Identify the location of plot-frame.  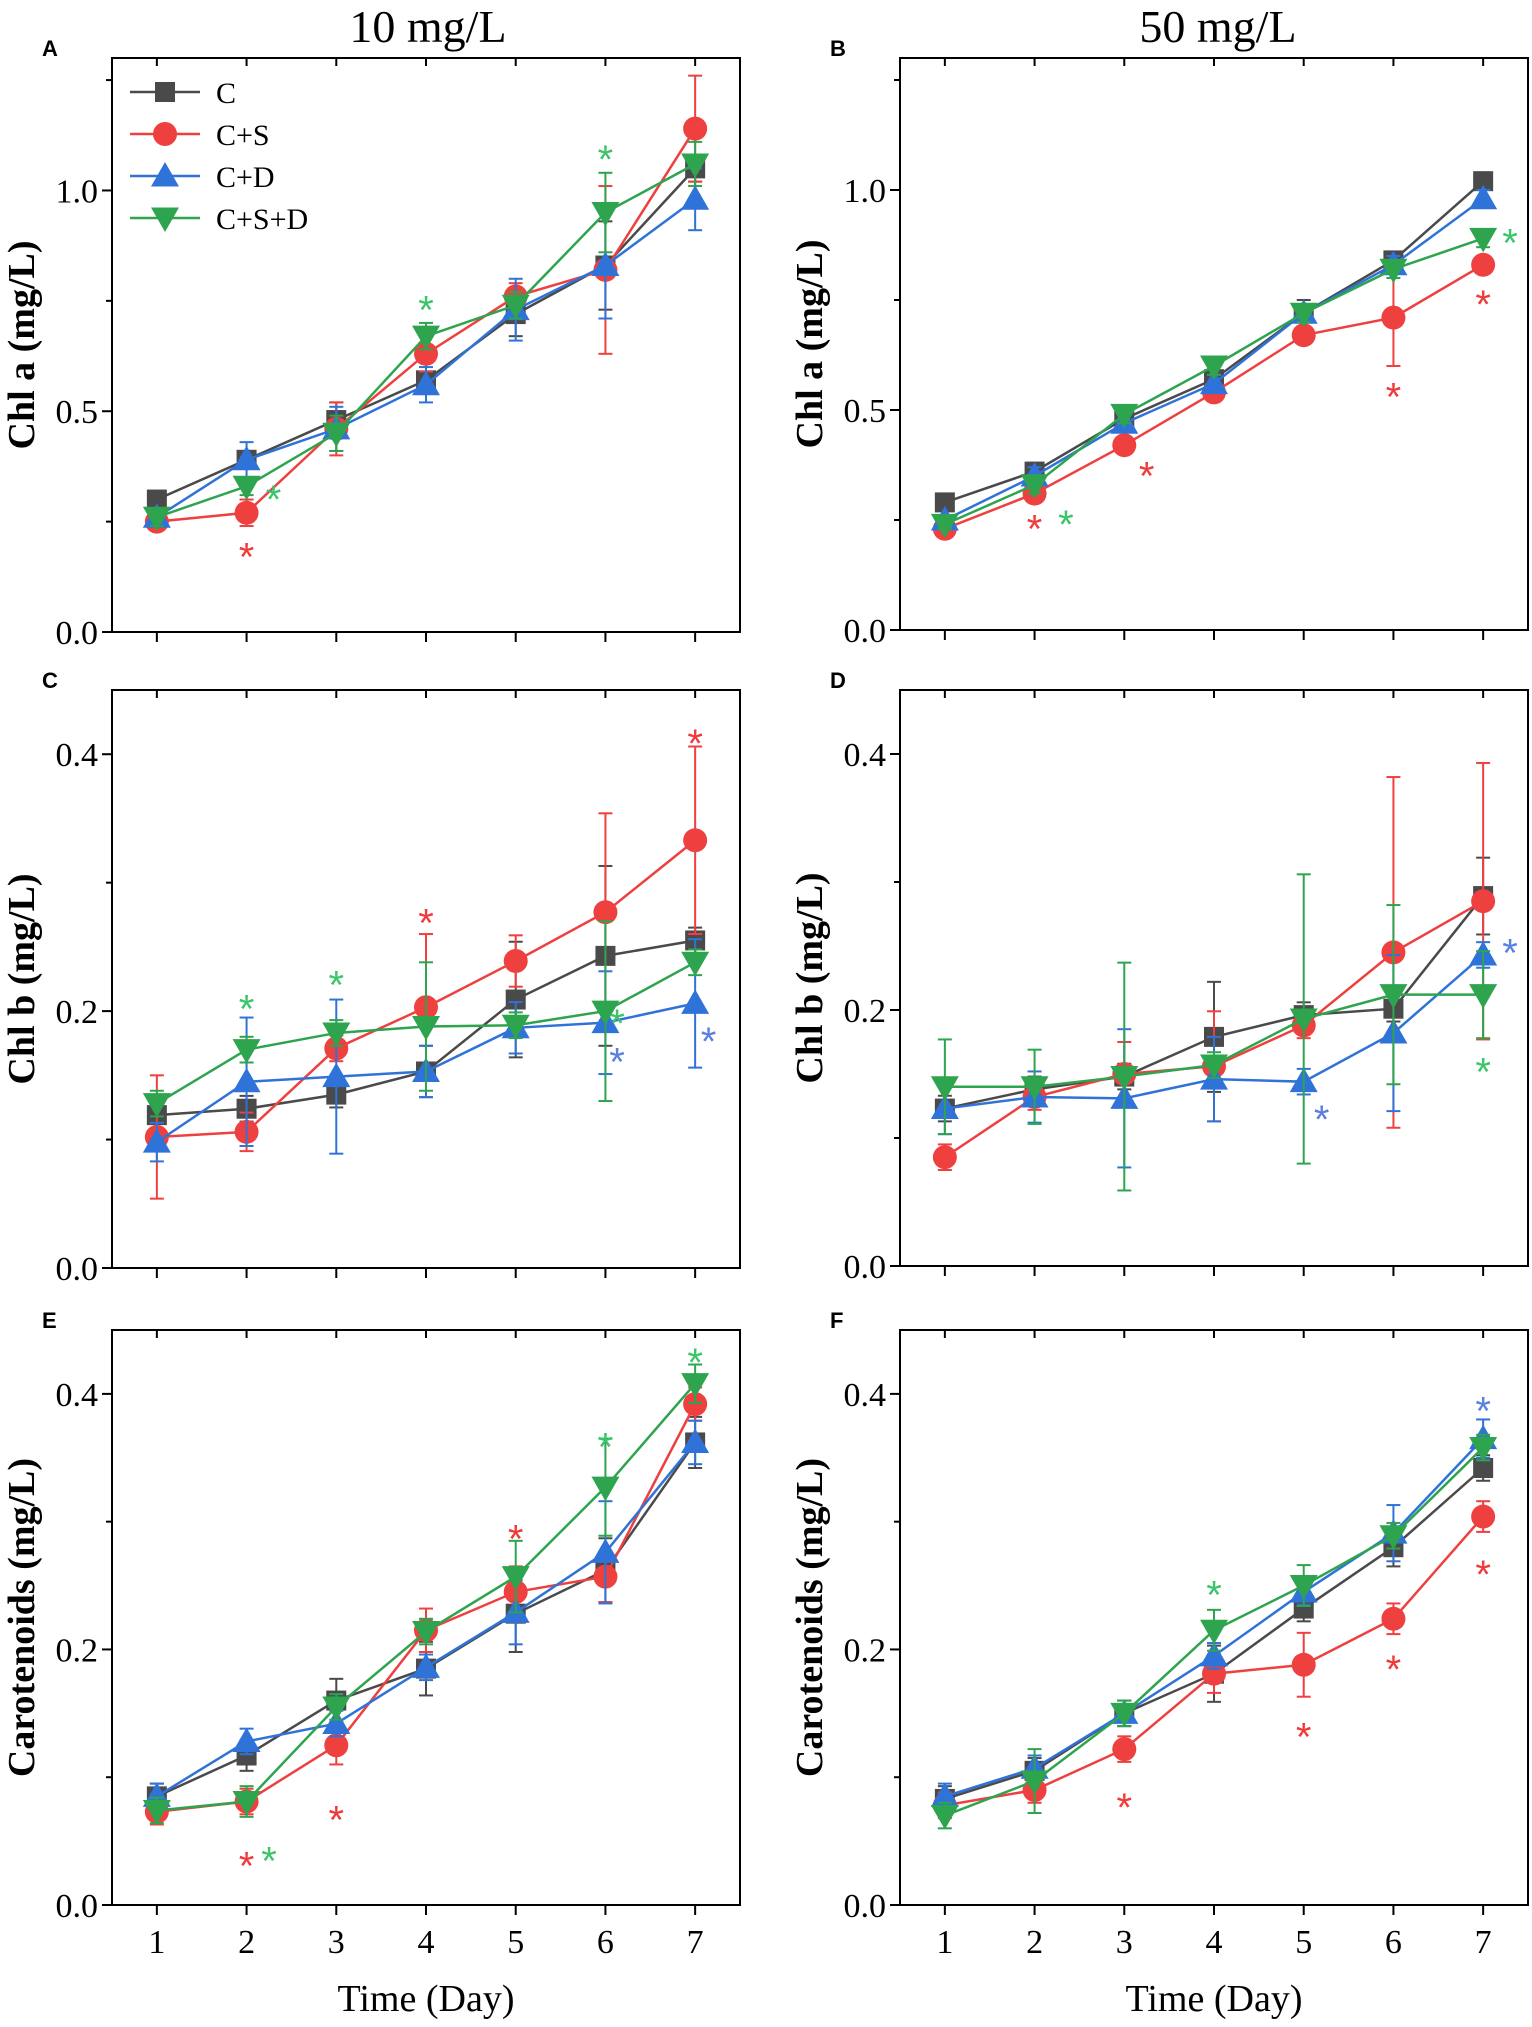
(1214, 978).